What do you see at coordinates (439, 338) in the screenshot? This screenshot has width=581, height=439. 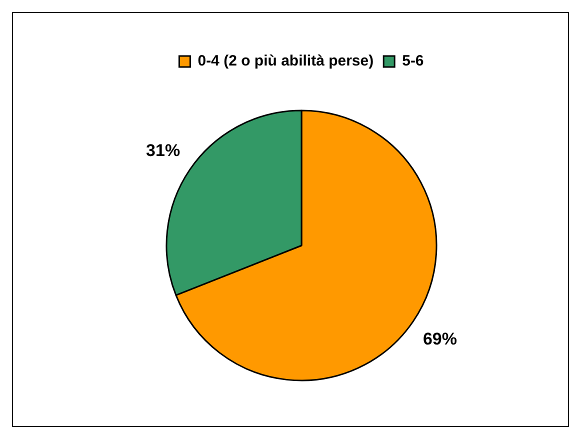 I see `data-label: 69%` at bounding box center [439, 338].